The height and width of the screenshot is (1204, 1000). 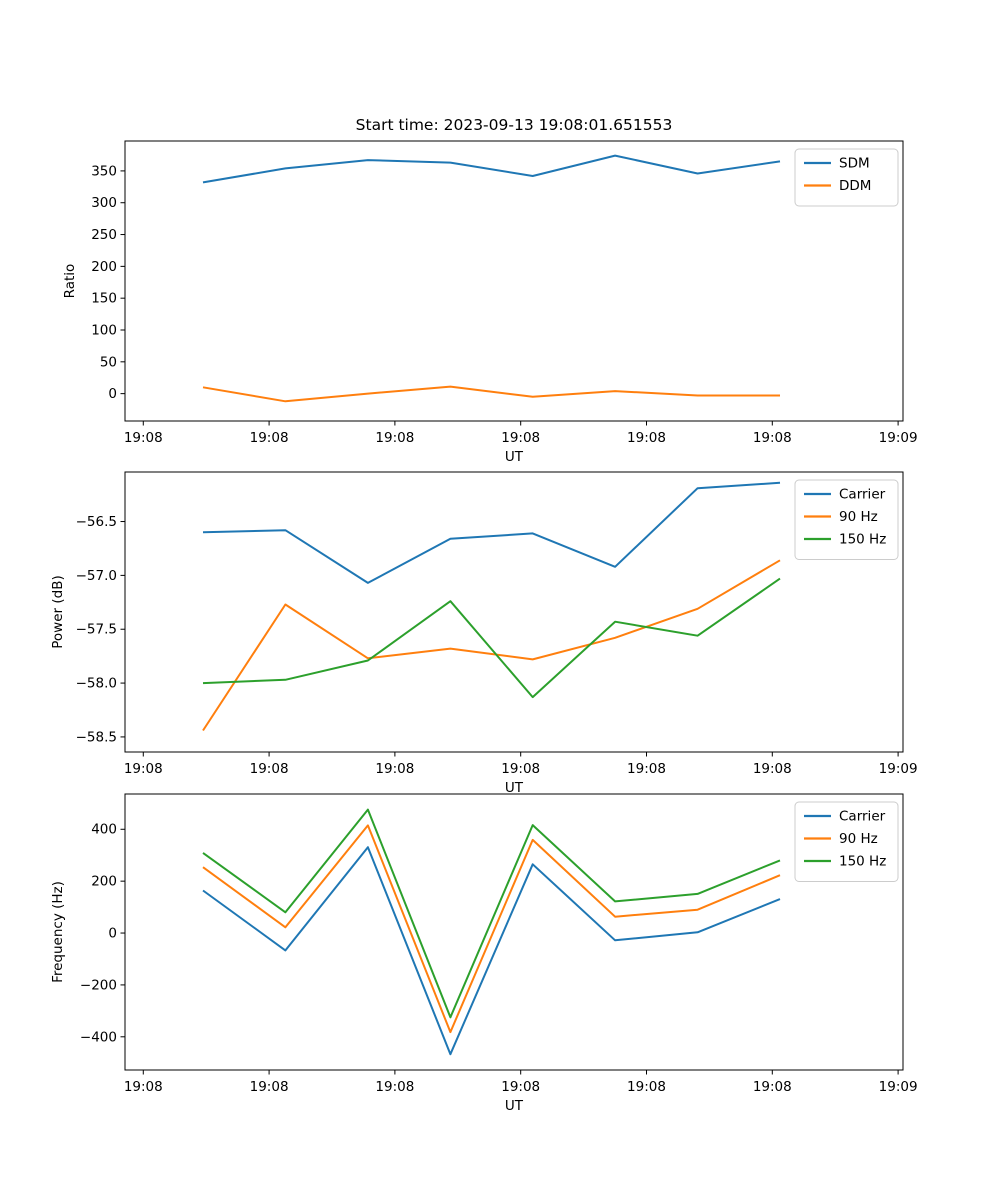 I want to click on y-axis-label: Ratio, so click(x=70, y=281).